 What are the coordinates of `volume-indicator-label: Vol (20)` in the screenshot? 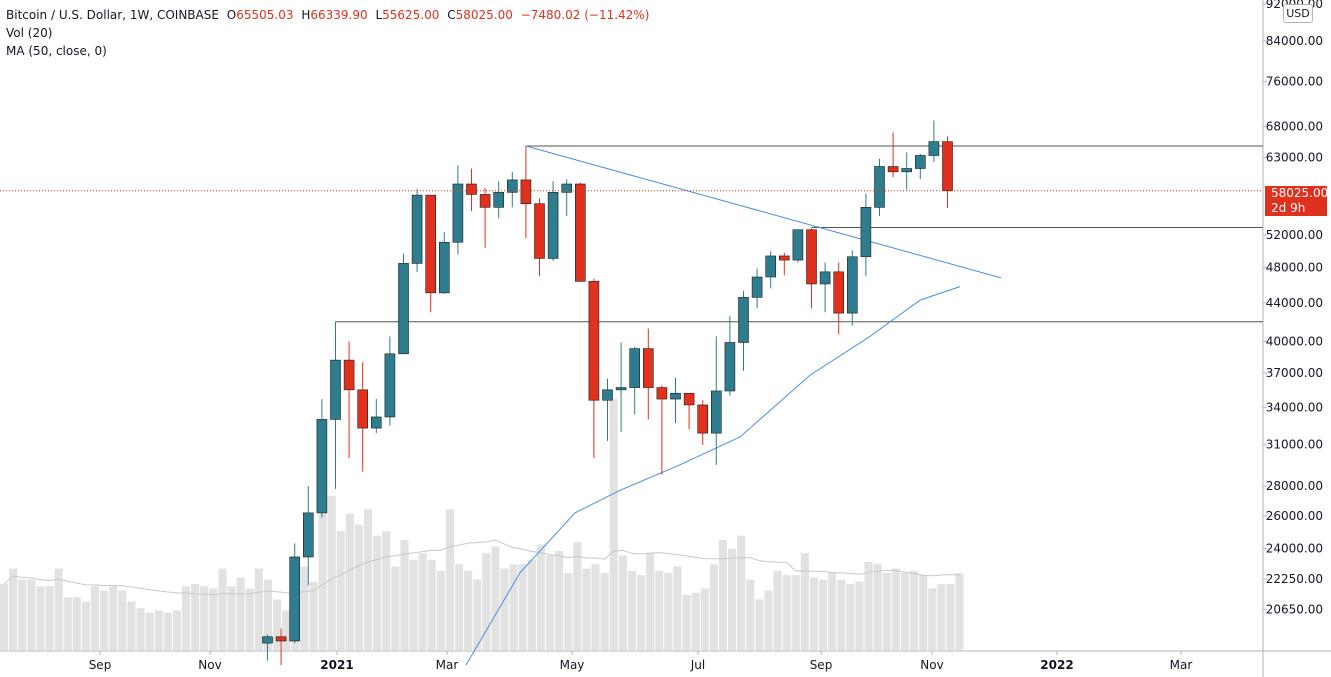 It's located at (29, 33).